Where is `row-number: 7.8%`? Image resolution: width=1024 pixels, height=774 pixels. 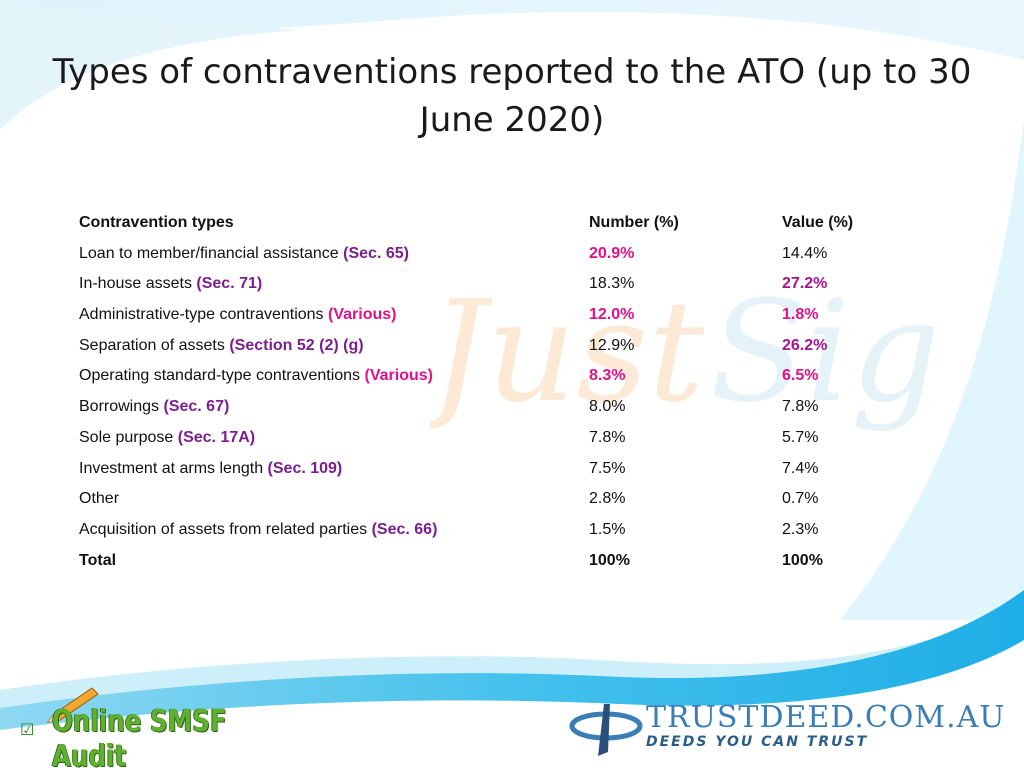
row-number: 7.8% is located at coordinates (607, 437).